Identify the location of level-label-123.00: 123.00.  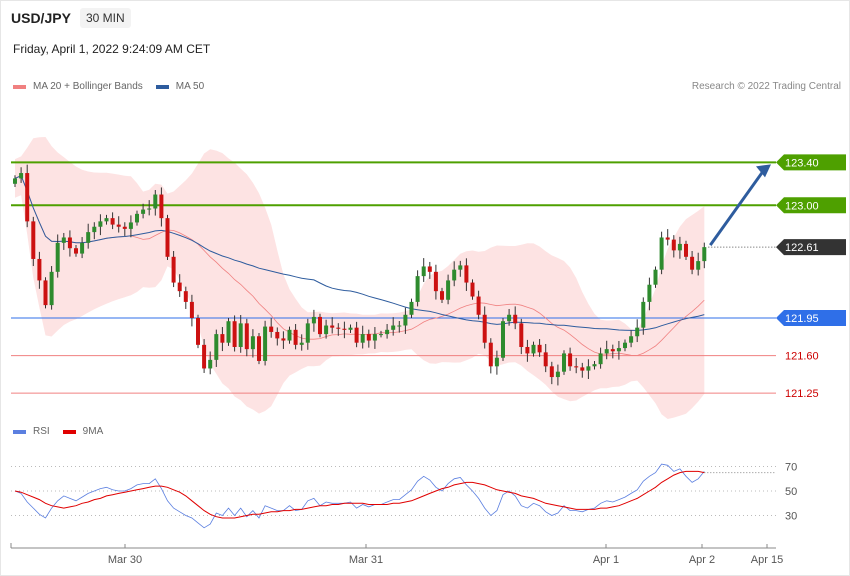
(802, 206).